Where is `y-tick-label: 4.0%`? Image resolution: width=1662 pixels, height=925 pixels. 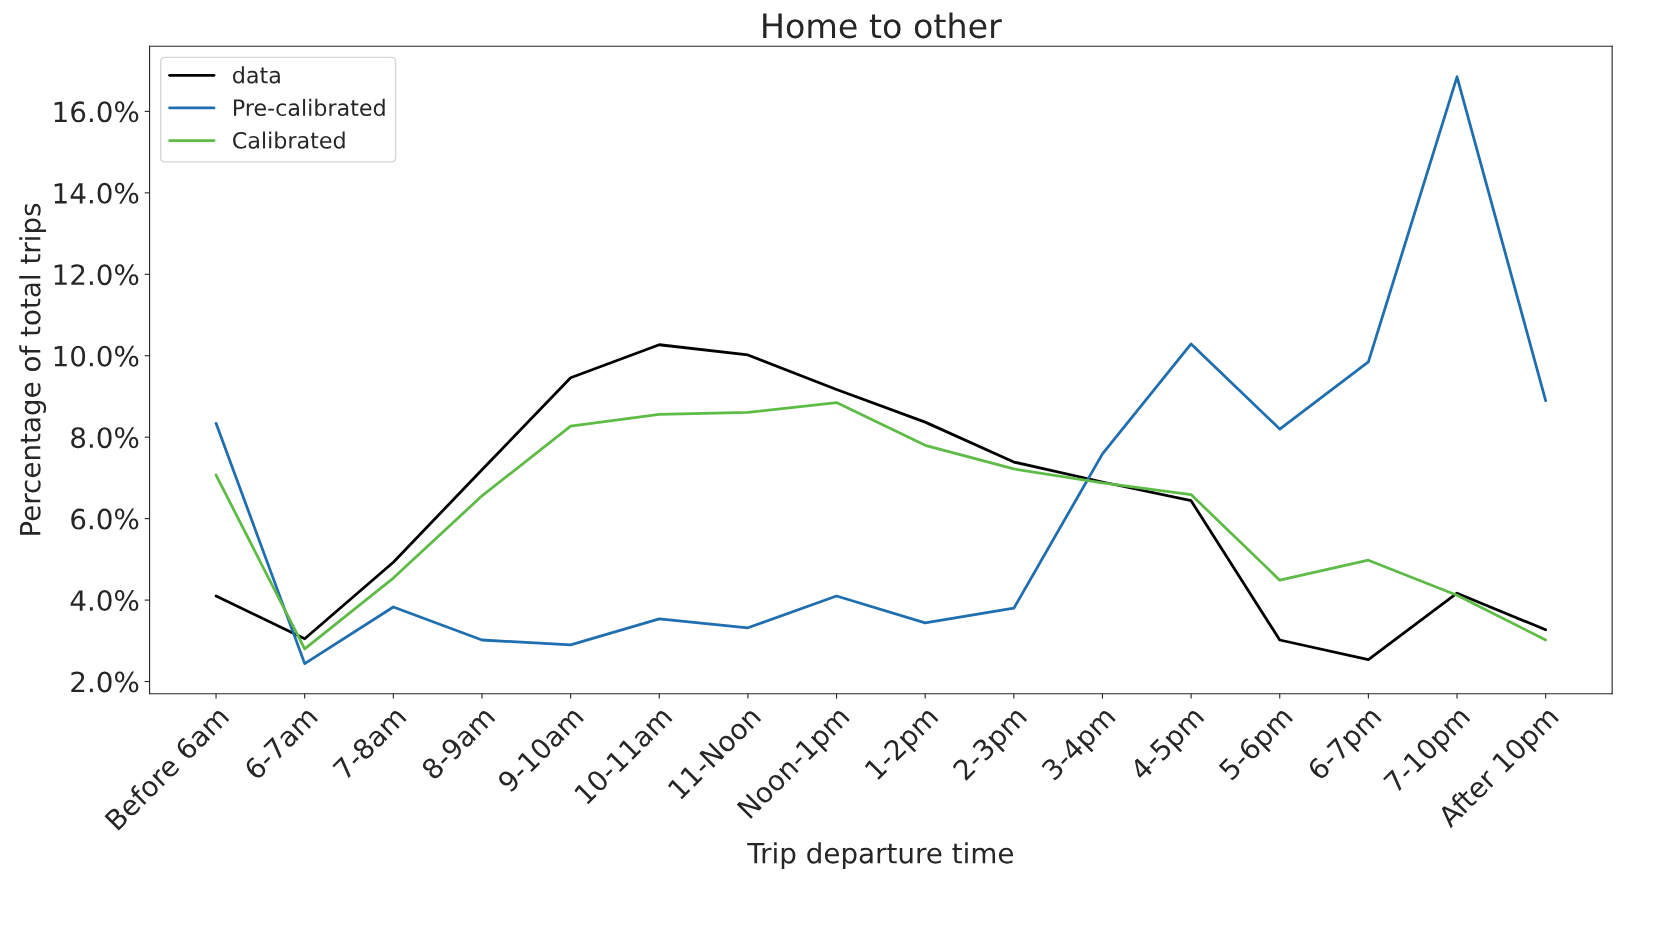 y-tick-label: 4.0% is located at coordinates (104, 601).